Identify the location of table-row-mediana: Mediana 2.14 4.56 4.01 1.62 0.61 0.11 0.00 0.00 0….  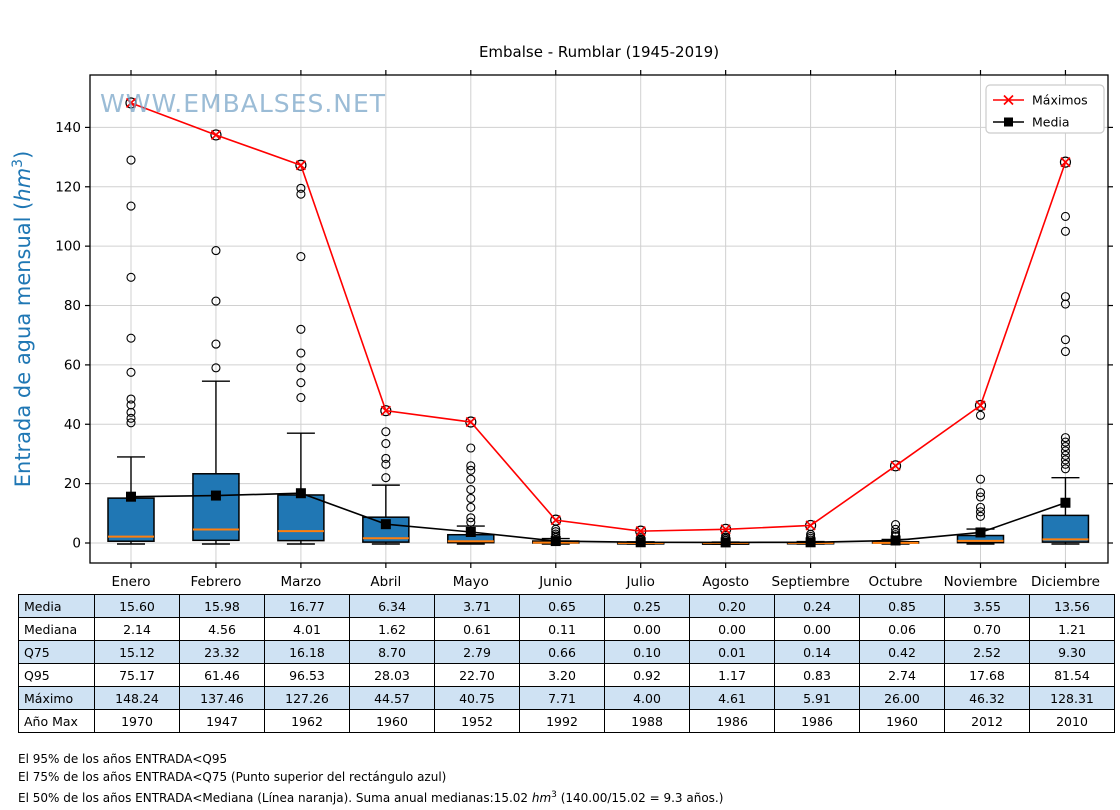
(566, 629).